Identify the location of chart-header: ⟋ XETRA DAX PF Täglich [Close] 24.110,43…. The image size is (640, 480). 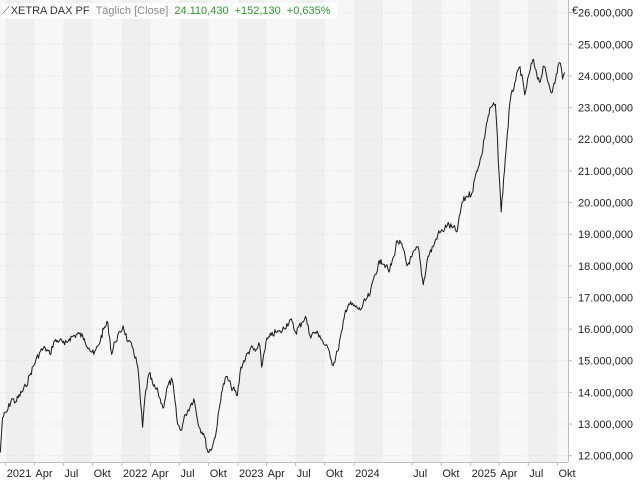
(169, 11).